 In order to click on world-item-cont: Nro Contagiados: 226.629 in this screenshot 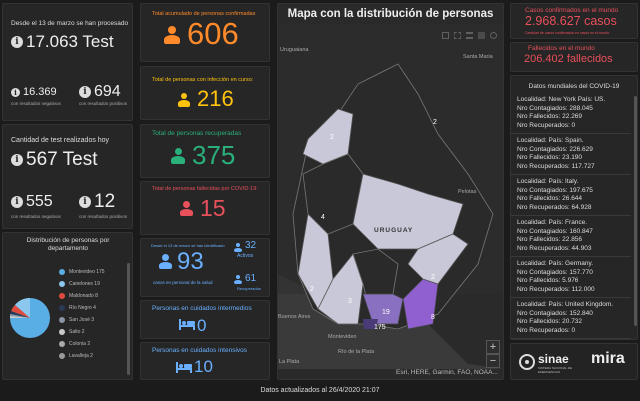, I will do `click(555, 149)`.